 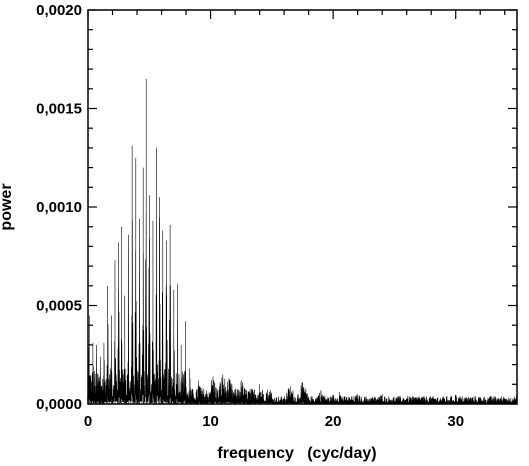 I want to click on y-tick-label: 0,0010, so click(x=59, y=207).